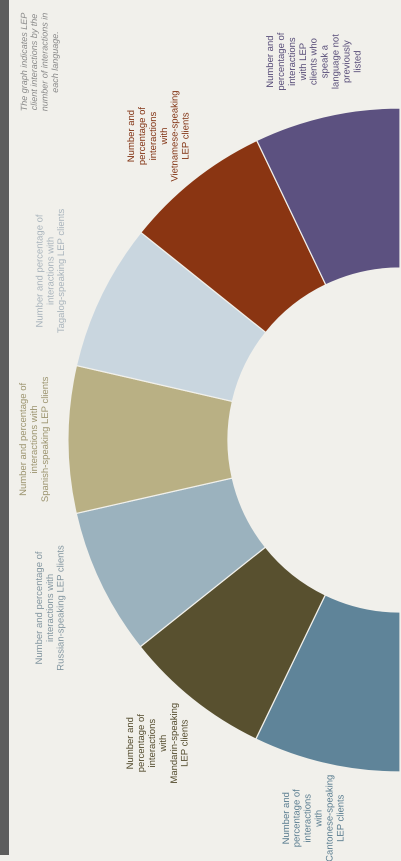  Describe the element at coordinates (50, 607) in the screenshot. I see `slice-label: Number and percentage of interactions with Russian-speaking LEP clients` at that location.